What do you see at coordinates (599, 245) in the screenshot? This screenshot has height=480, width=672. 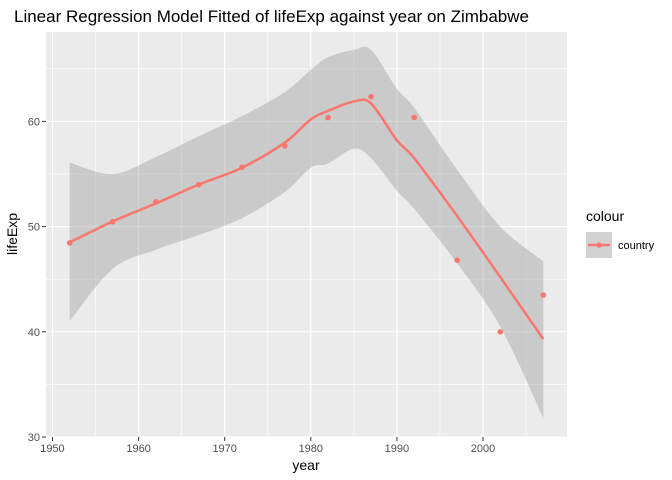 I see `legend-key-point` at bounding box center [599, 245].